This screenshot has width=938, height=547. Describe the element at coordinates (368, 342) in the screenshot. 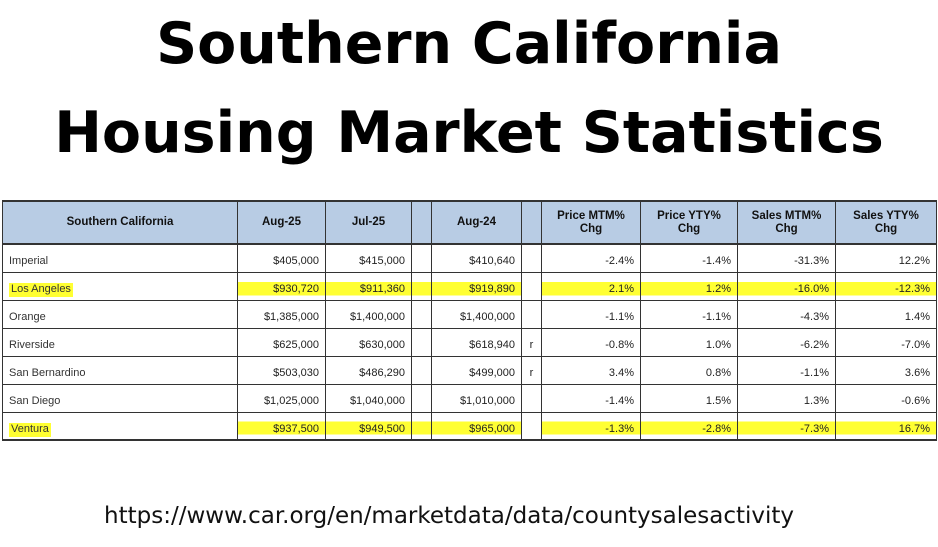

I see `cell-jul-25: $630,000` at that location.